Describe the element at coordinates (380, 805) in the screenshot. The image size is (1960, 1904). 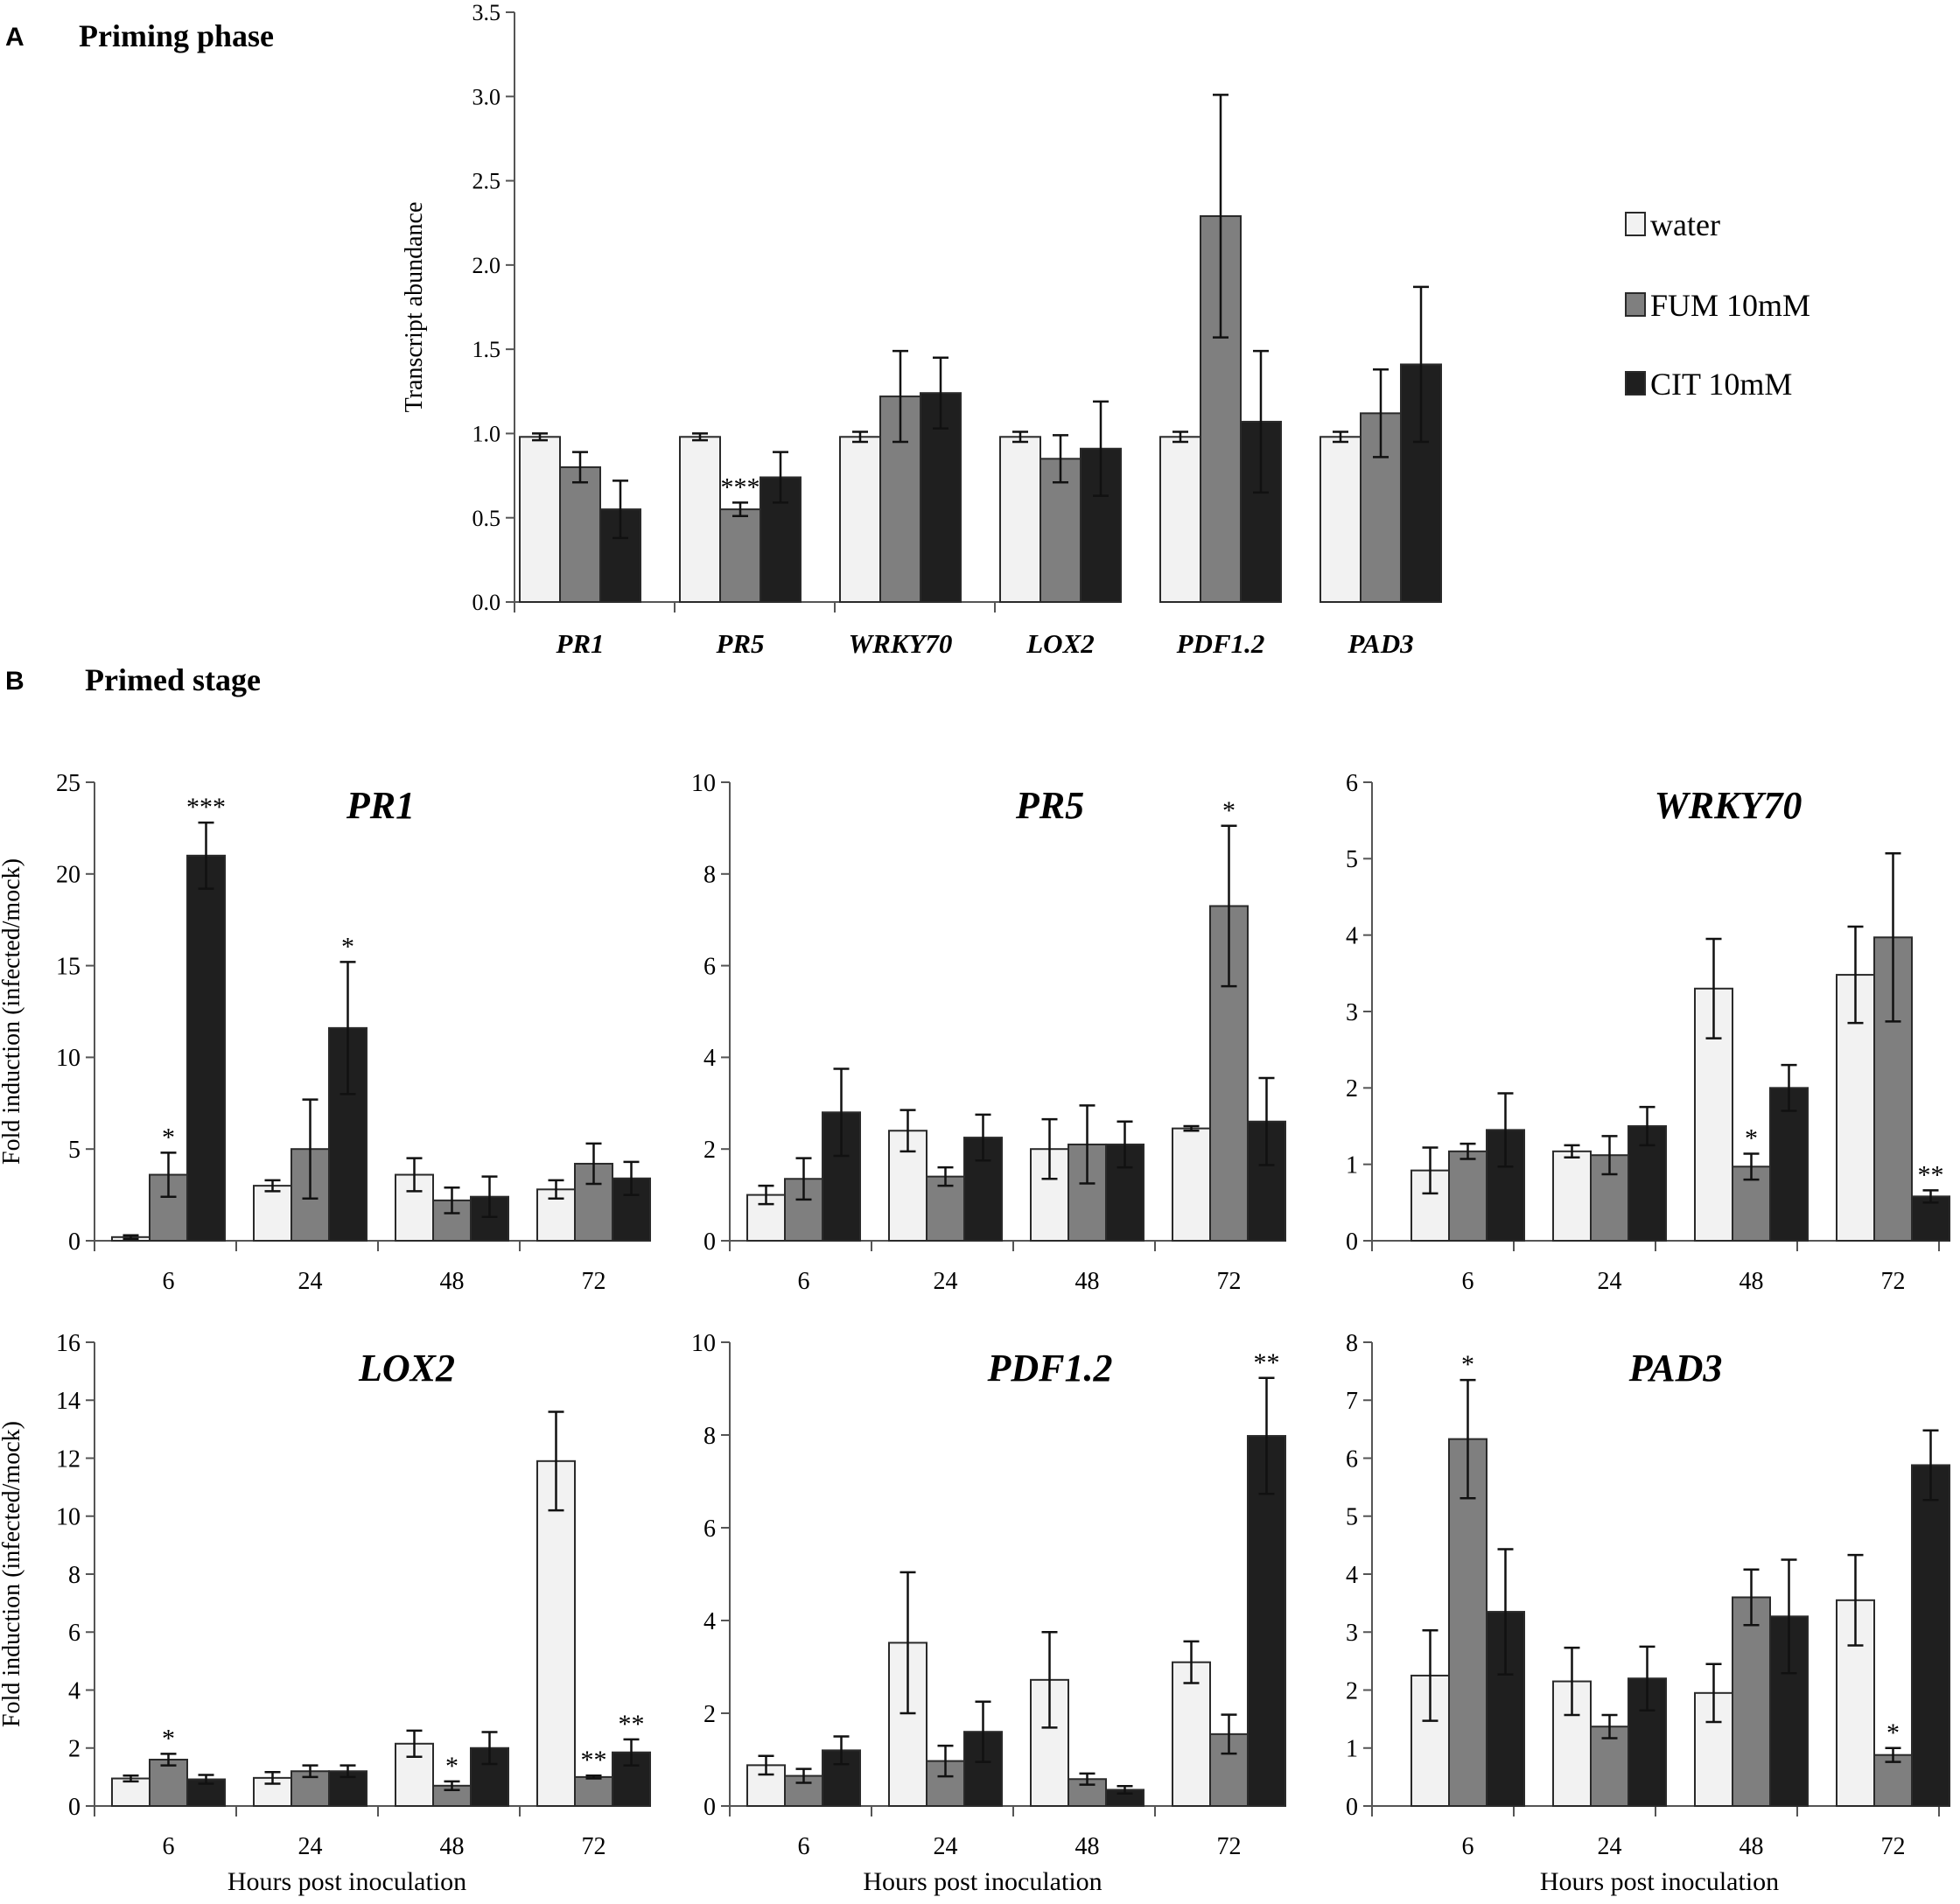
I see `pr1-chart-title: PR1` at that location.